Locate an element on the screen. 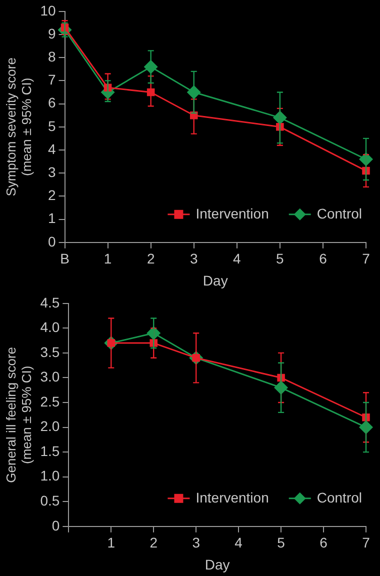 This screenshot has height=576, width=380. y-tick-label: 8 is located at coordinates (52, 56).